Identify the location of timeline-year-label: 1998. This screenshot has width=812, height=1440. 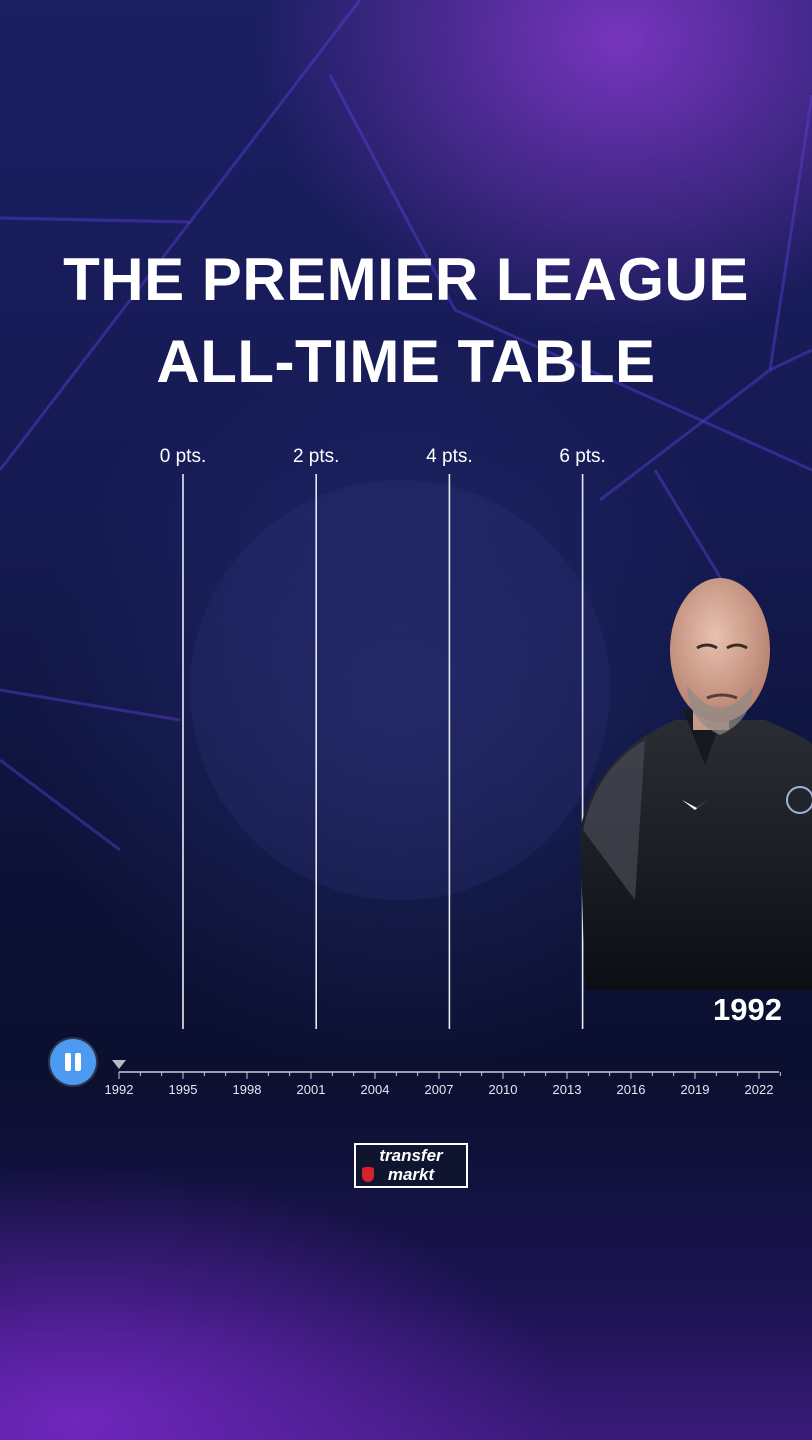
(247, 1089).